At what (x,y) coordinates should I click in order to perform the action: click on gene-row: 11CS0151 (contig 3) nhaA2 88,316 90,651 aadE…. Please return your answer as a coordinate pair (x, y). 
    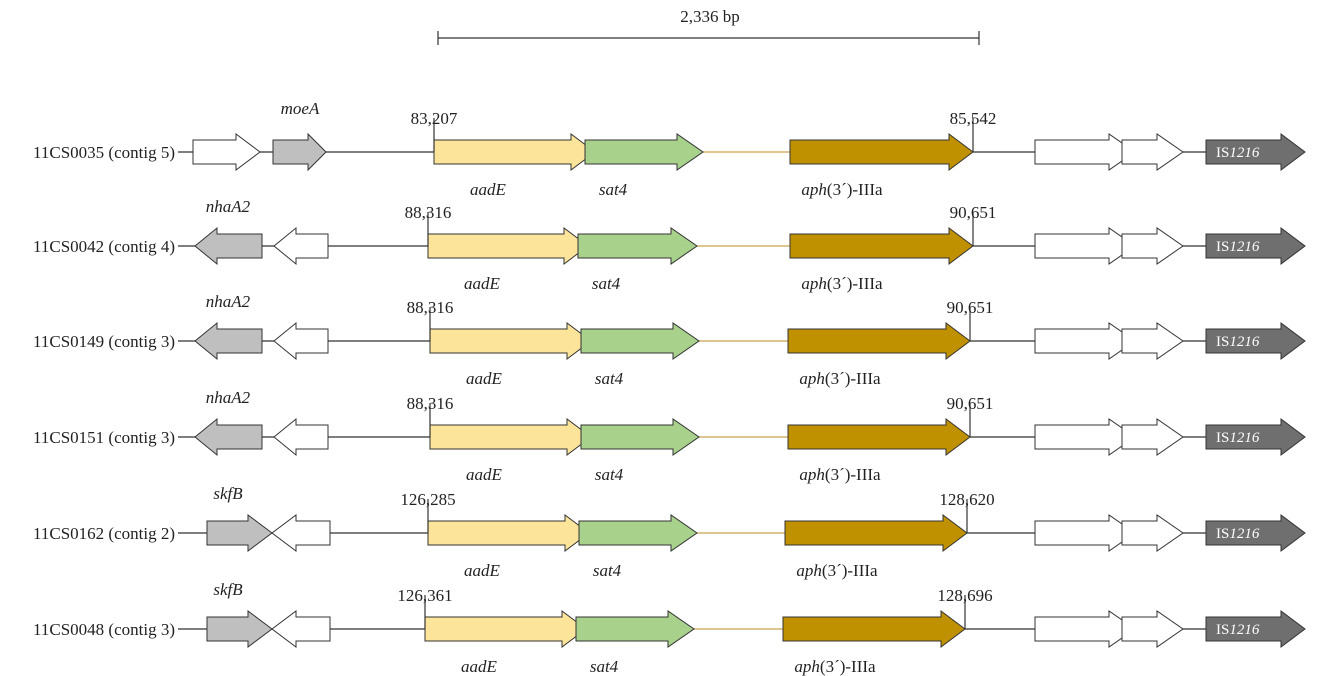
    Looking at the image, I should click on (669, 436).